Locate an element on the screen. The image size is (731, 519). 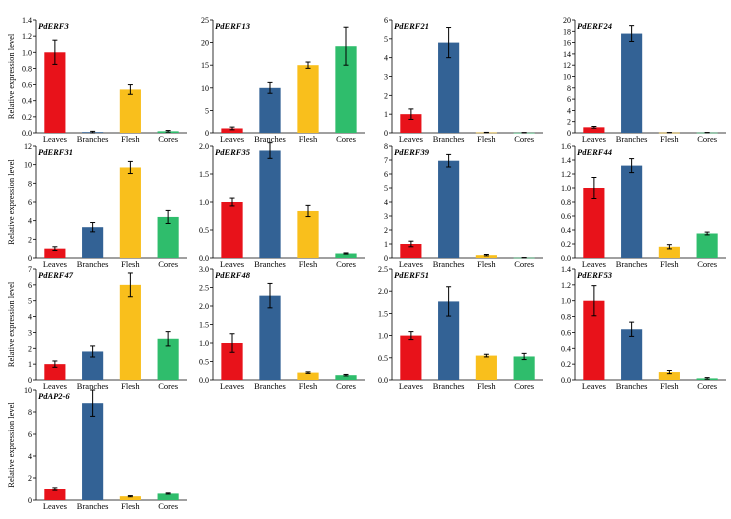
y-tick-label: 2 is located at coordinates (30, 239).